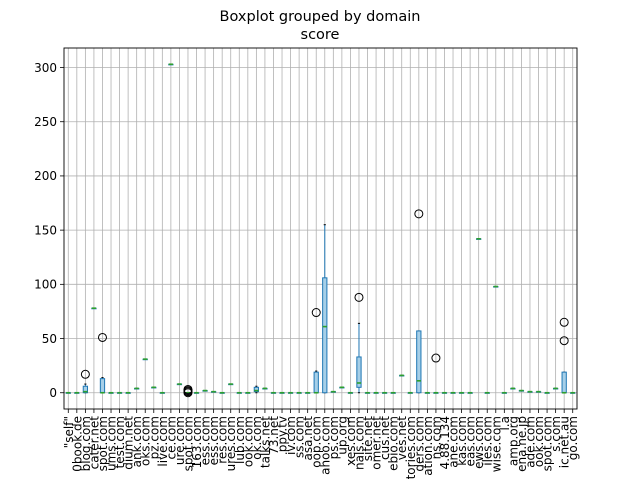 The image size is (640, 480). Describe the element at coordinates (351, 441) in the screenshot. I see `x-tick-label: xes.com` at that location.